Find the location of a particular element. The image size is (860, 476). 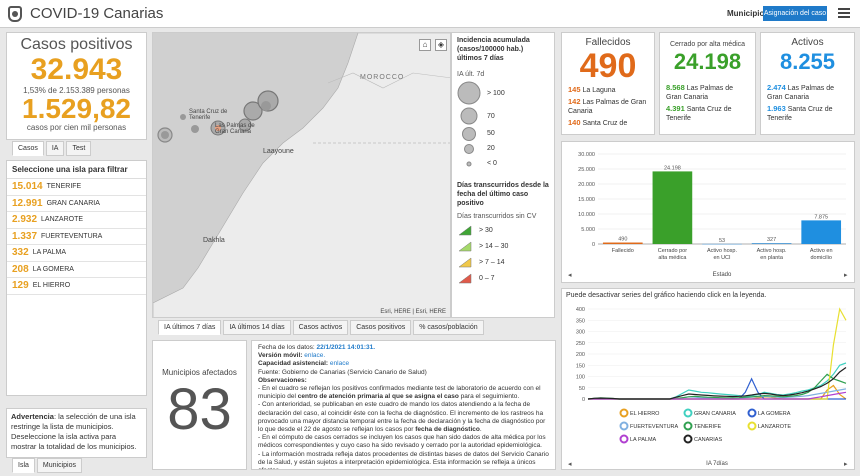

island-count: 332 is located at coordinates (20, 253).